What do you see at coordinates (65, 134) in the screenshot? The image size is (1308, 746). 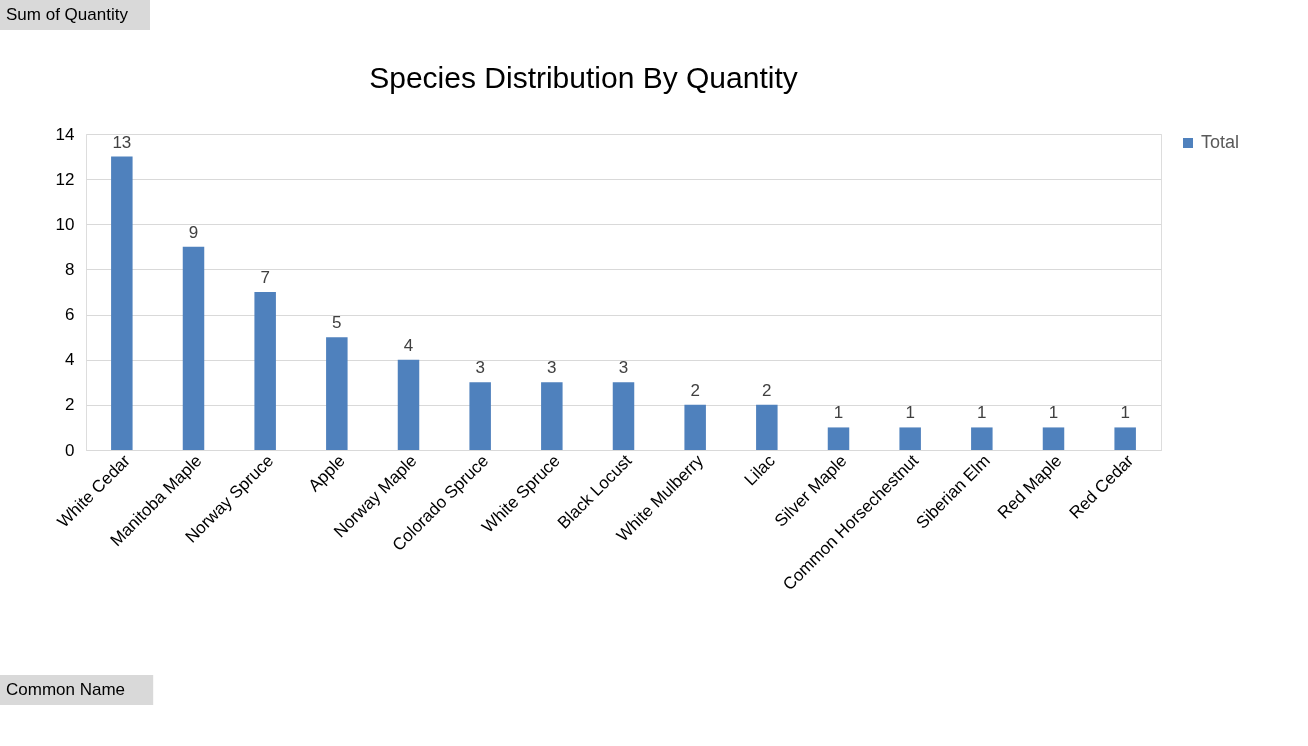 I see `y-tick-label: 14` at bounding box center [65, 134].